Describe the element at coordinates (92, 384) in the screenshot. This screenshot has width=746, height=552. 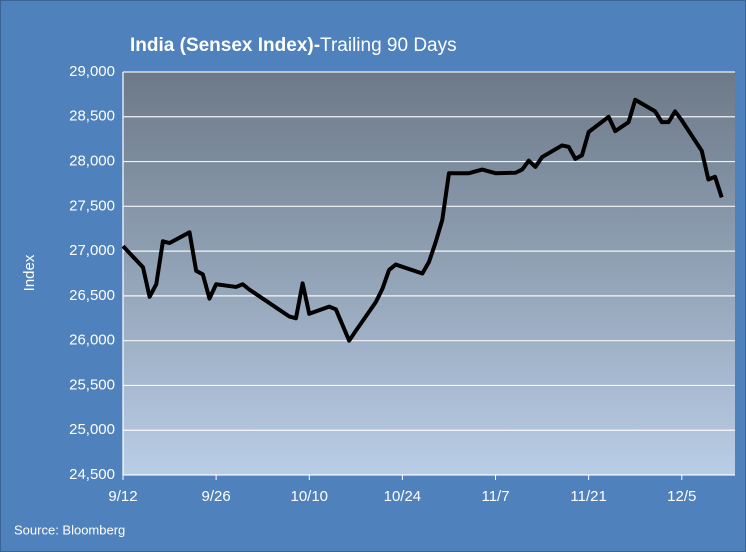
I see `y-tick-label: 25,500` at that location.